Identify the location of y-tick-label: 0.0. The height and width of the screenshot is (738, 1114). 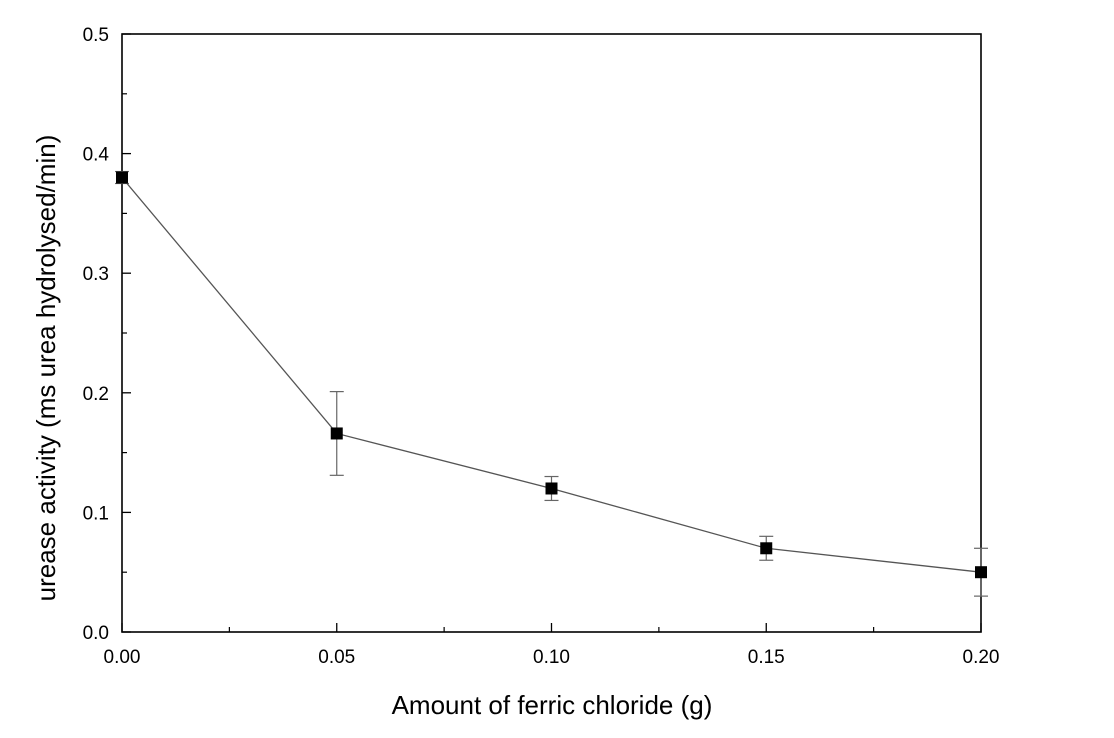
(96, 633).